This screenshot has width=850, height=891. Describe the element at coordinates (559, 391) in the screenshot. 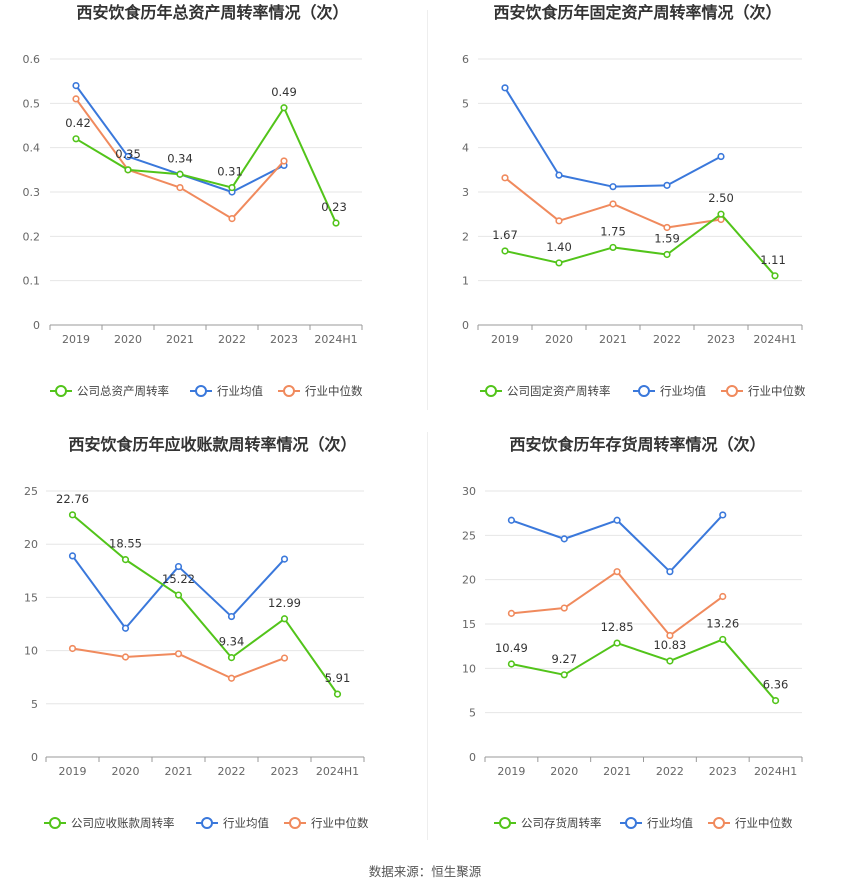

I see `legend-label-company: 公司固定资产周转率` at that location.